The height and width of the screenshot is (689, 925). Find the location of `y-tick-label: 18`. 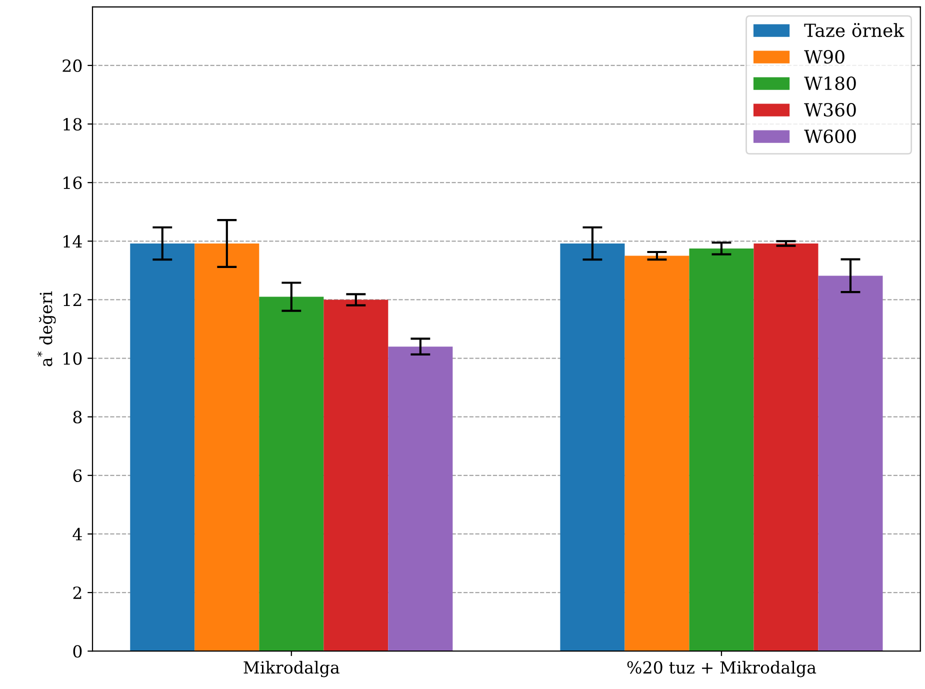

y-tick-label: 18 is located at coordinates (73, 124).